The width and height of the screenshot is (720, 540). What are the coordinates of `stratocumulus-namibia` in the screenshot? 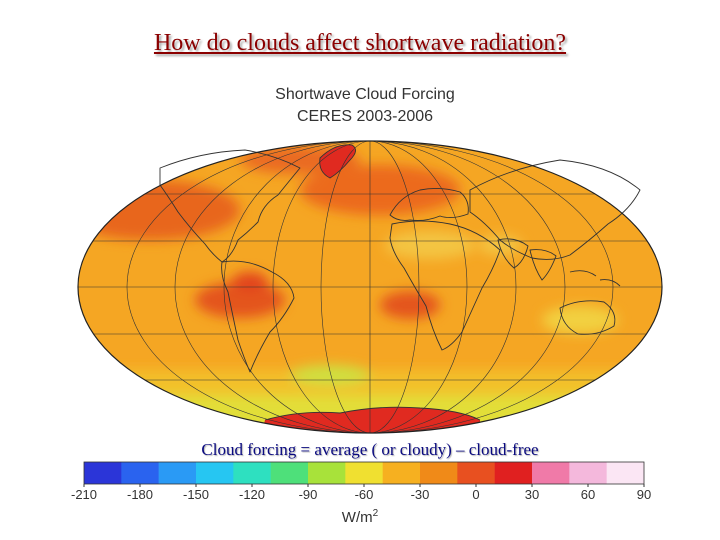 It's located at (410, 305).